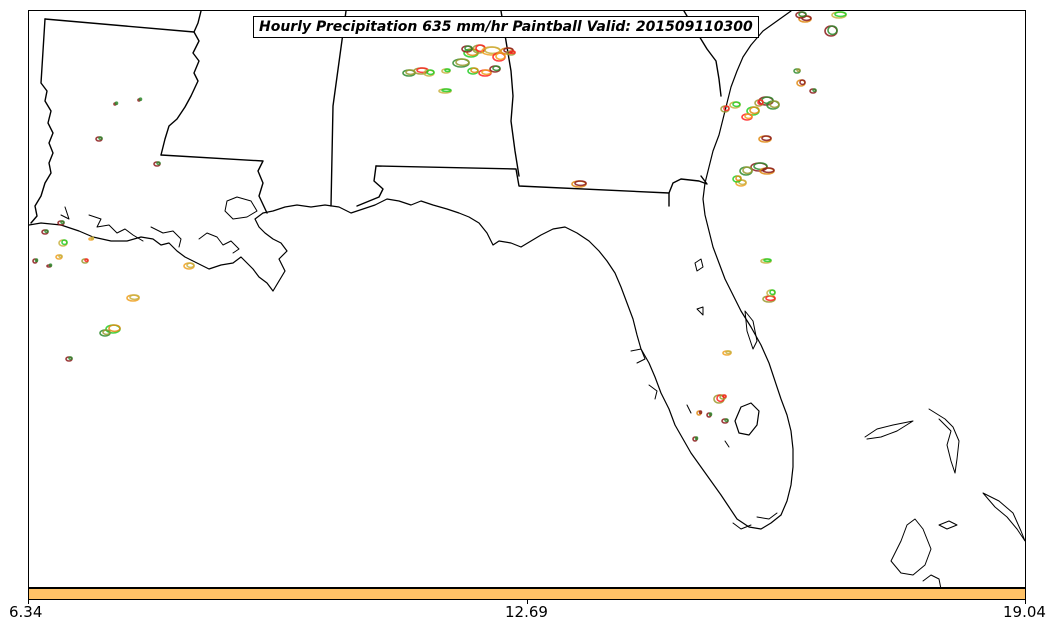 The width and height of the screenshot is (1060, 633). Describe the element at coordinates (932, 580) in the screenshot. I see `bahamas-south` at that location.